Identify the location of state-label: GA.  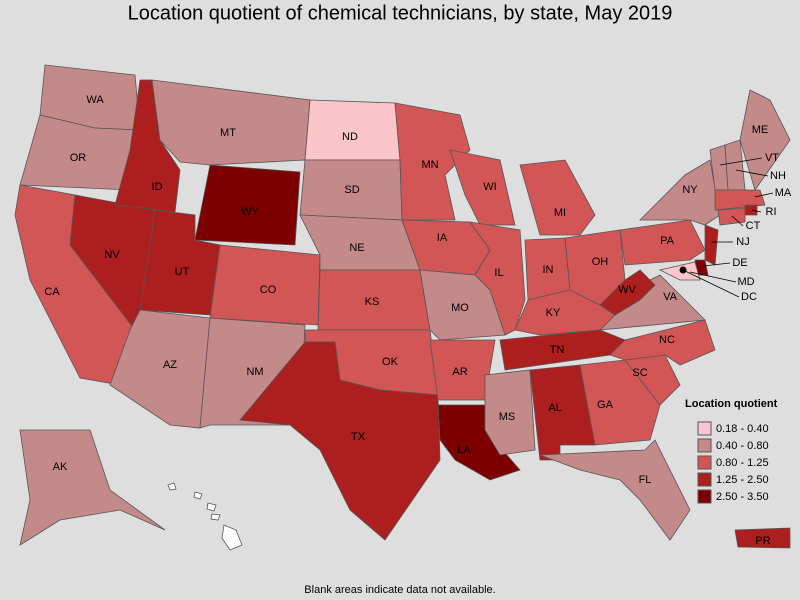
(605, 405).